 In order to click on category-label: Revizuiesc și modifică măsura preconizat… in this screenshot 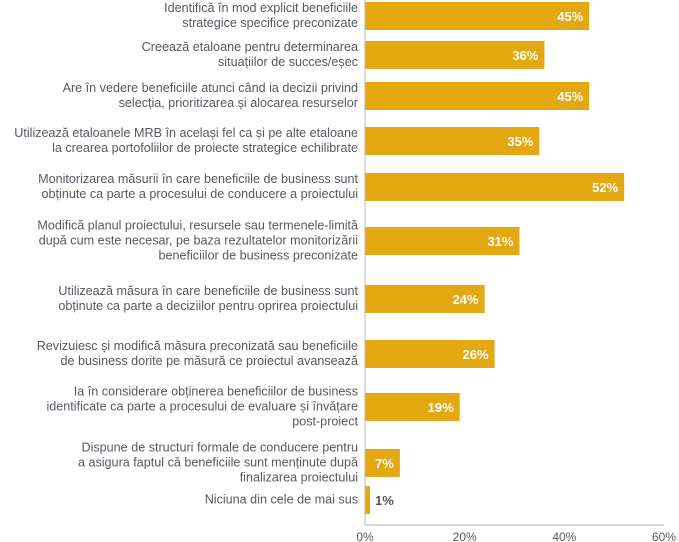, I will do `click(197, 354)`.